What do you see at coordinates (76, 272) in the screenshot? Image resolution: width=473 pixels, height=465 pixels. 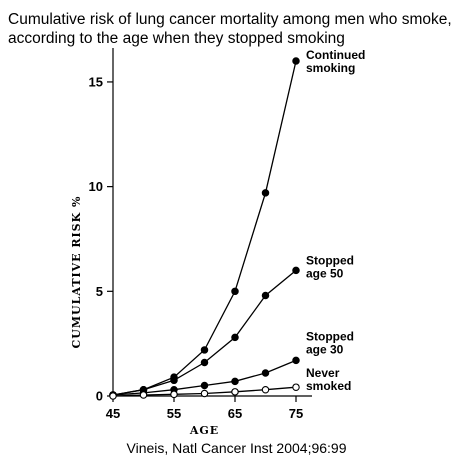 I see `y-axis-title: CUMULATIVE RISK %` at bounding box center [76, 272].